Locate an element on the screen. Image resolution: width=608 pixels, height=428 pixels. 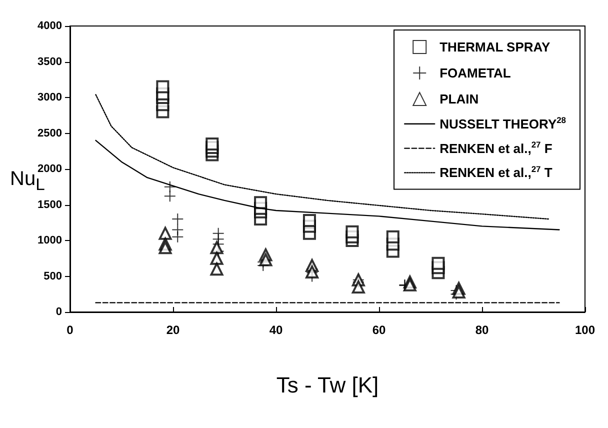
y-tick-label: 0 is located at coordinates (59, 312).